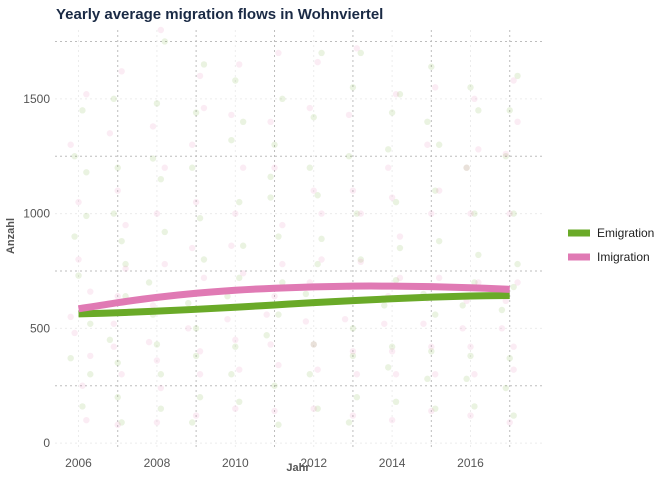  What do you see at coordinates (611, 245) in the screenshot?
I see `legend: Emigration Imigration` at bounding box center [611, 245].